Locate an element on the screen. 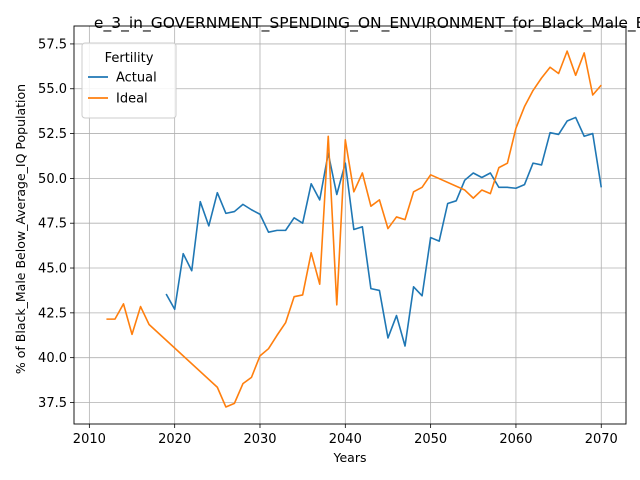 This screenshot has width=640, height=480. x-axis-title: Years is located at coordinates (350, 457).